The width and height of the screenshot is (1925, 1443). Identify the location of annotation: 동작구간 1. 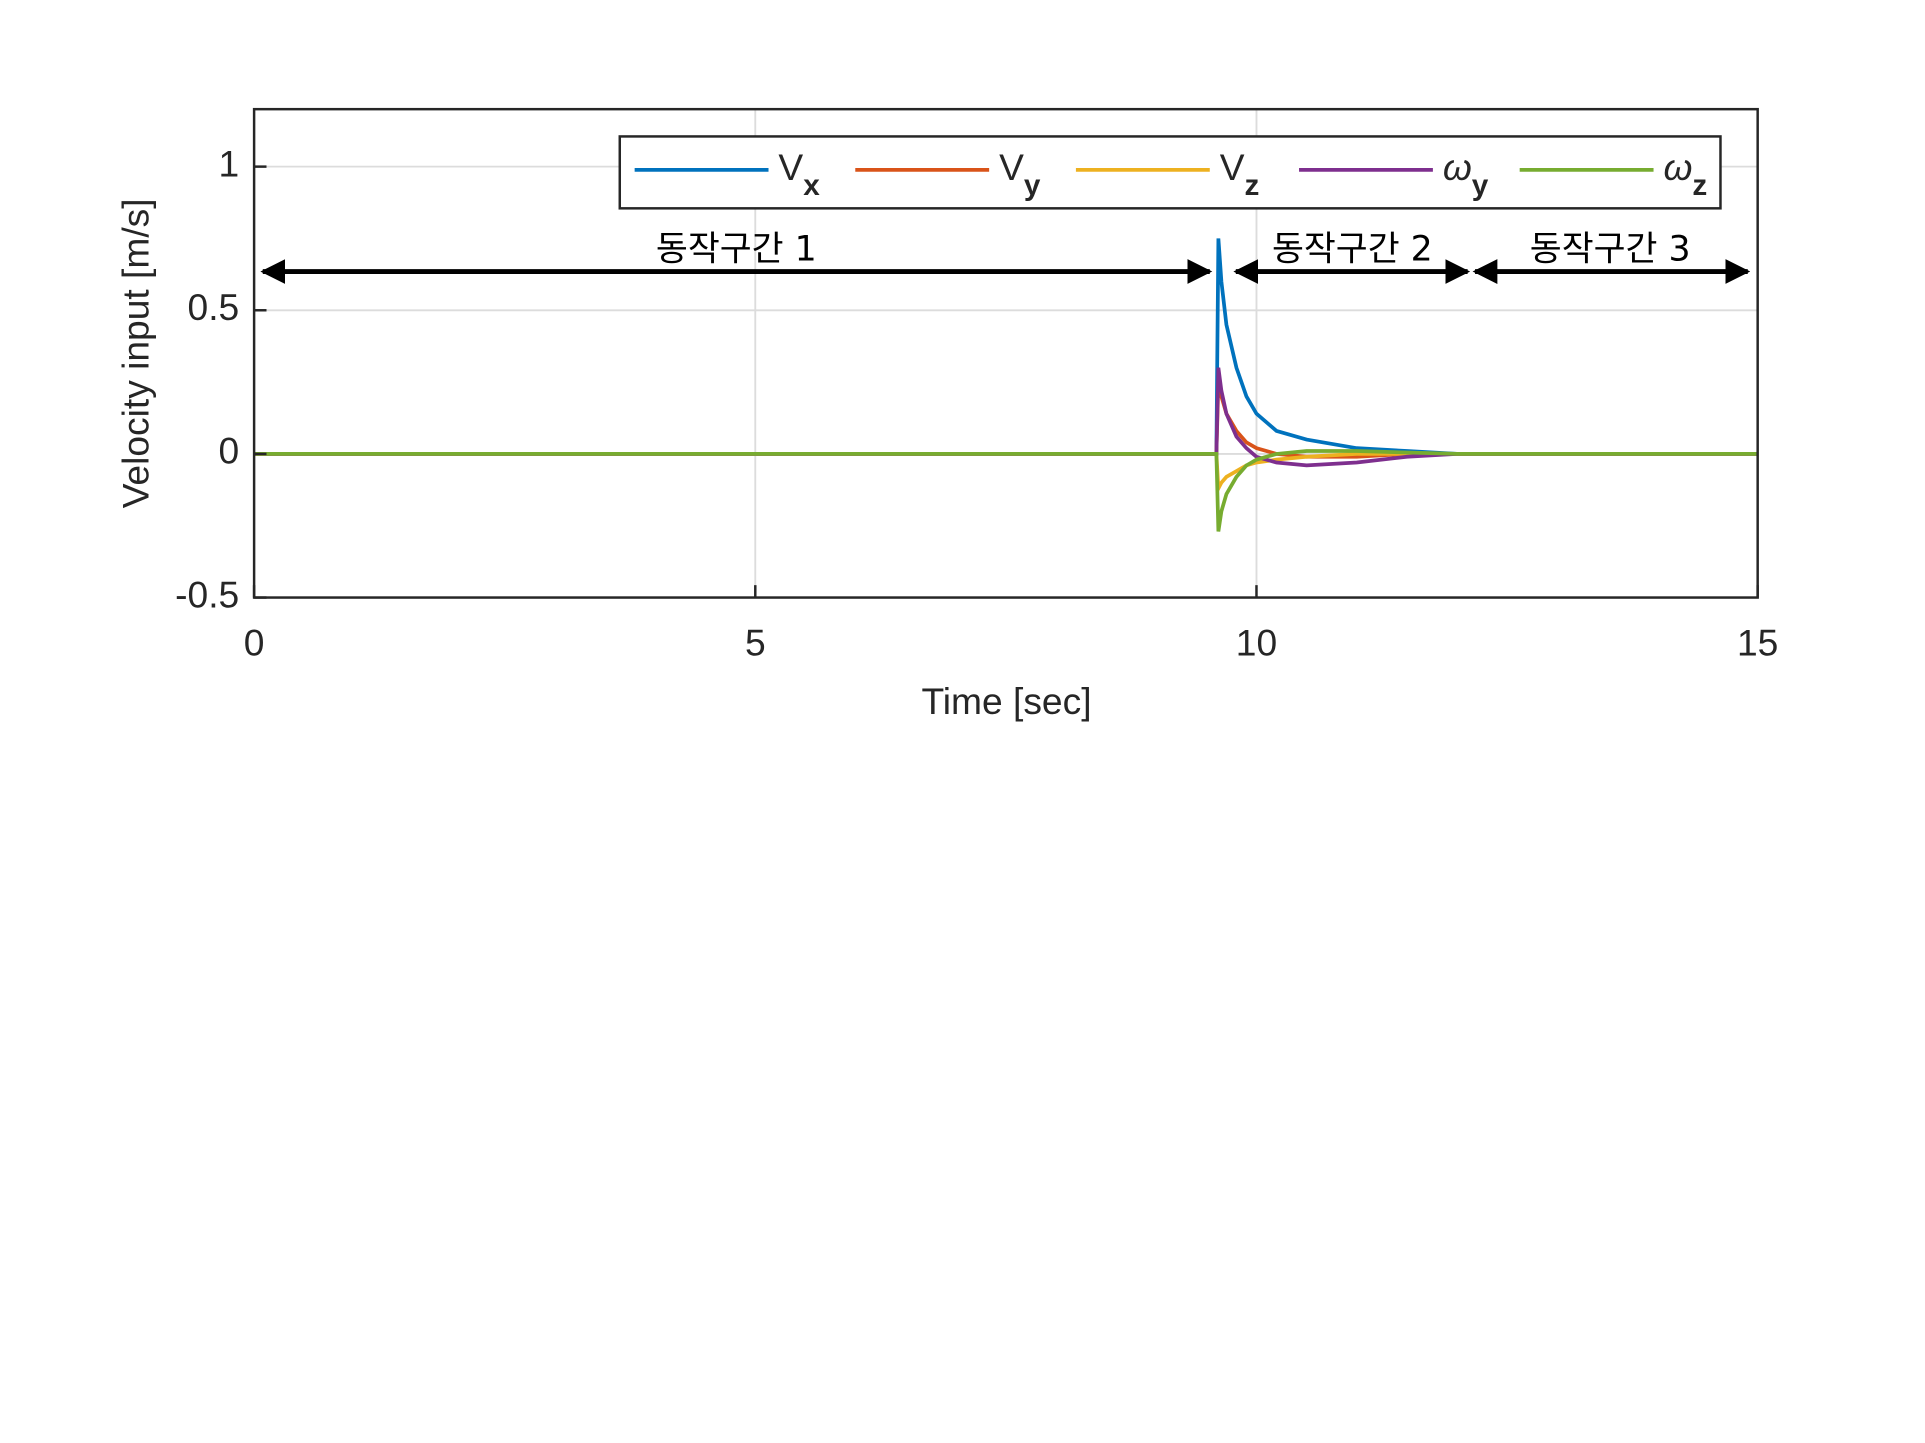
(736, 249).